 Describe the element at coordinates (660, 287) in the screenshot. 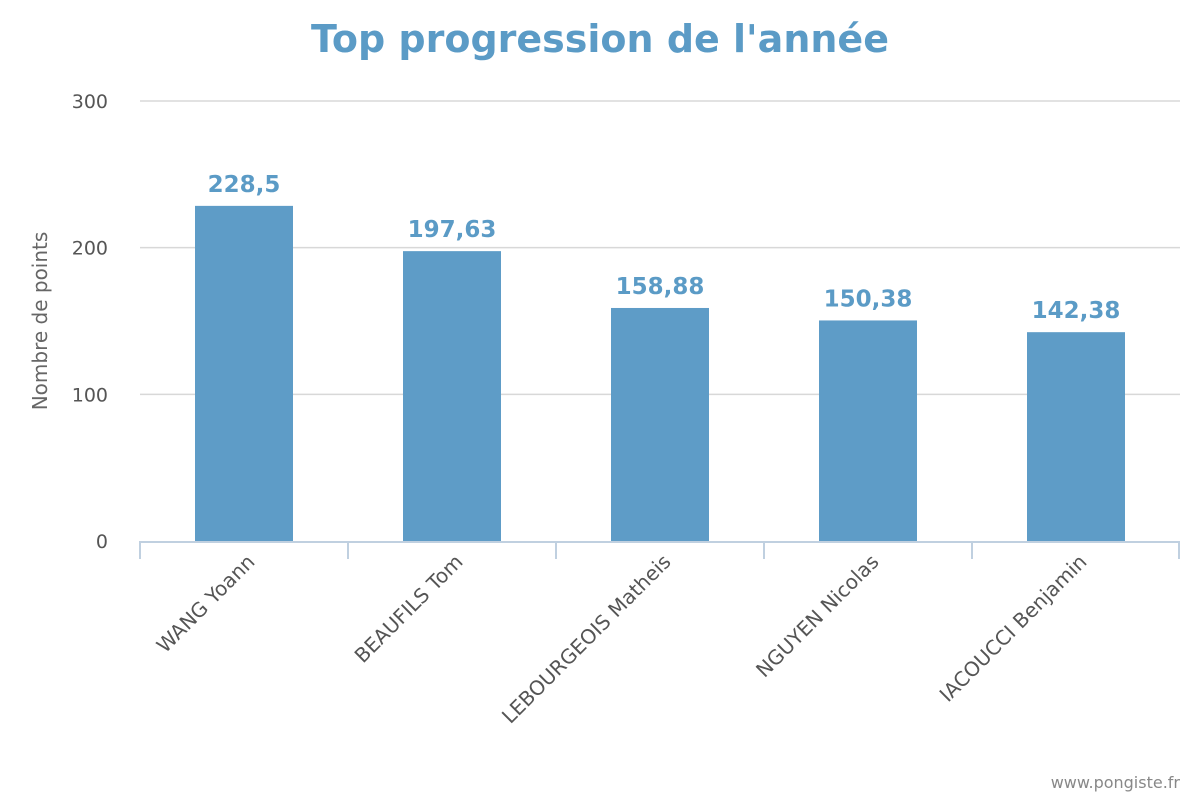

I see `data-label: 158,88` at that location.